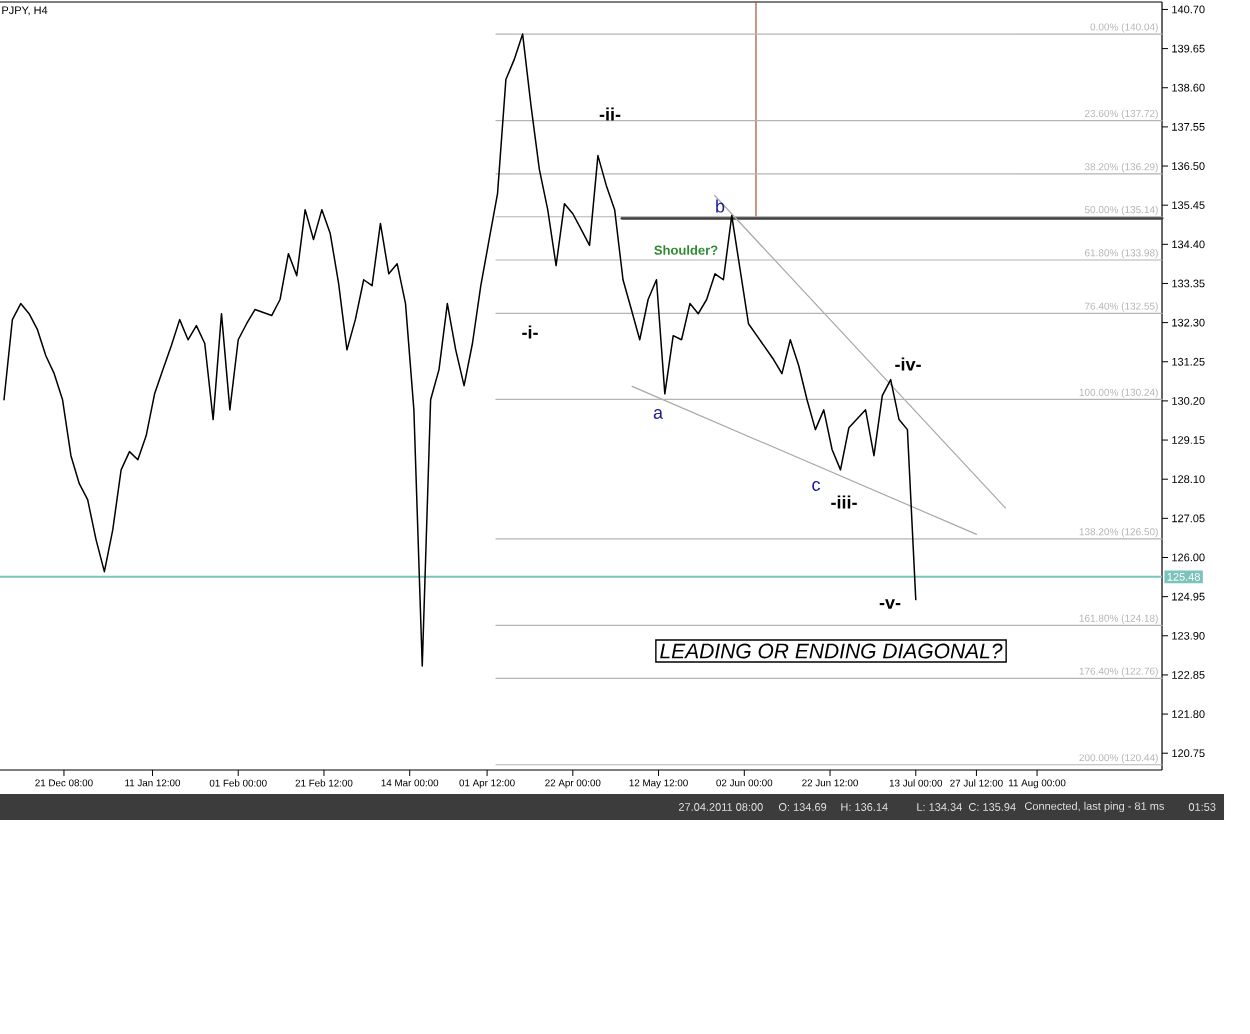 The height and width of the screenshot is (1034, 1250). I want to click on annotation: -iv-, so click(908, 364).